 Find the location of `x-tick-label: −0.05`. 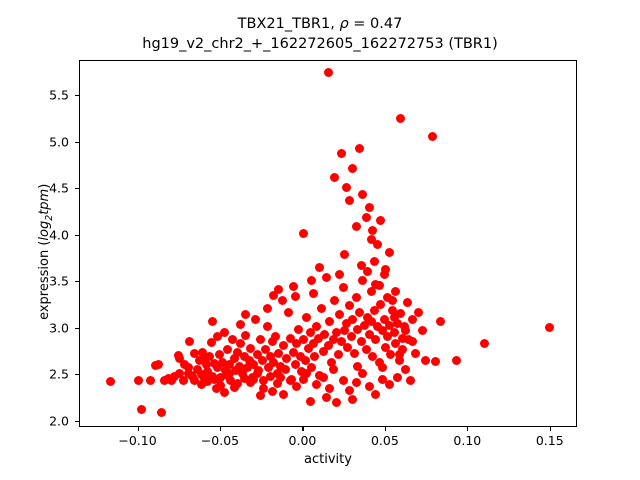

x-tick-label: −0.05 is located at coordinates (220, 440).